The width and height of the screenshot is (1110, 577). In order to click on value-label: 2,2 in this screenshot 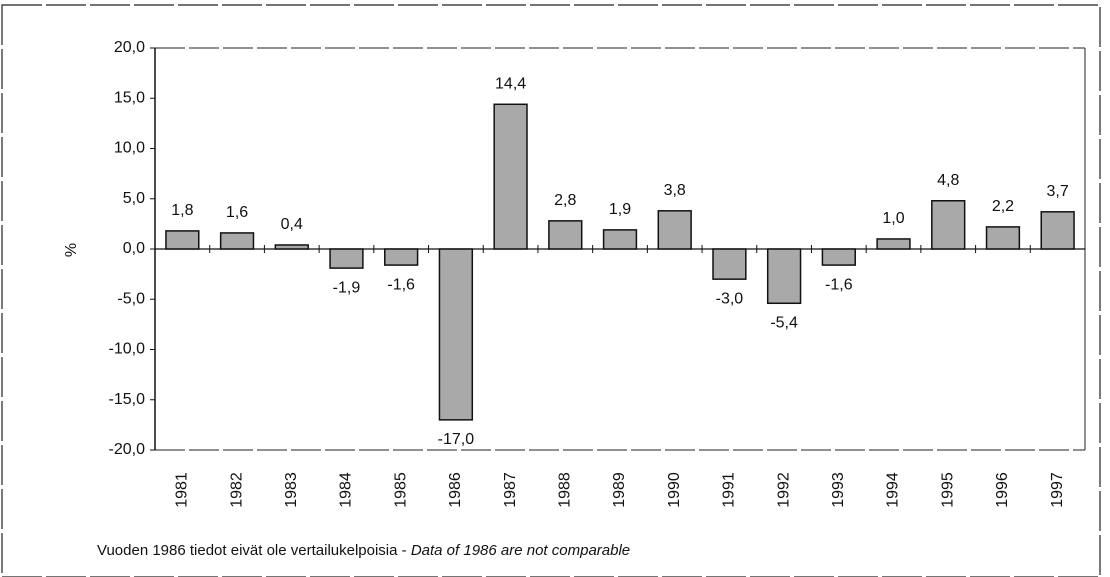, I will do `click(1003, 206)`.